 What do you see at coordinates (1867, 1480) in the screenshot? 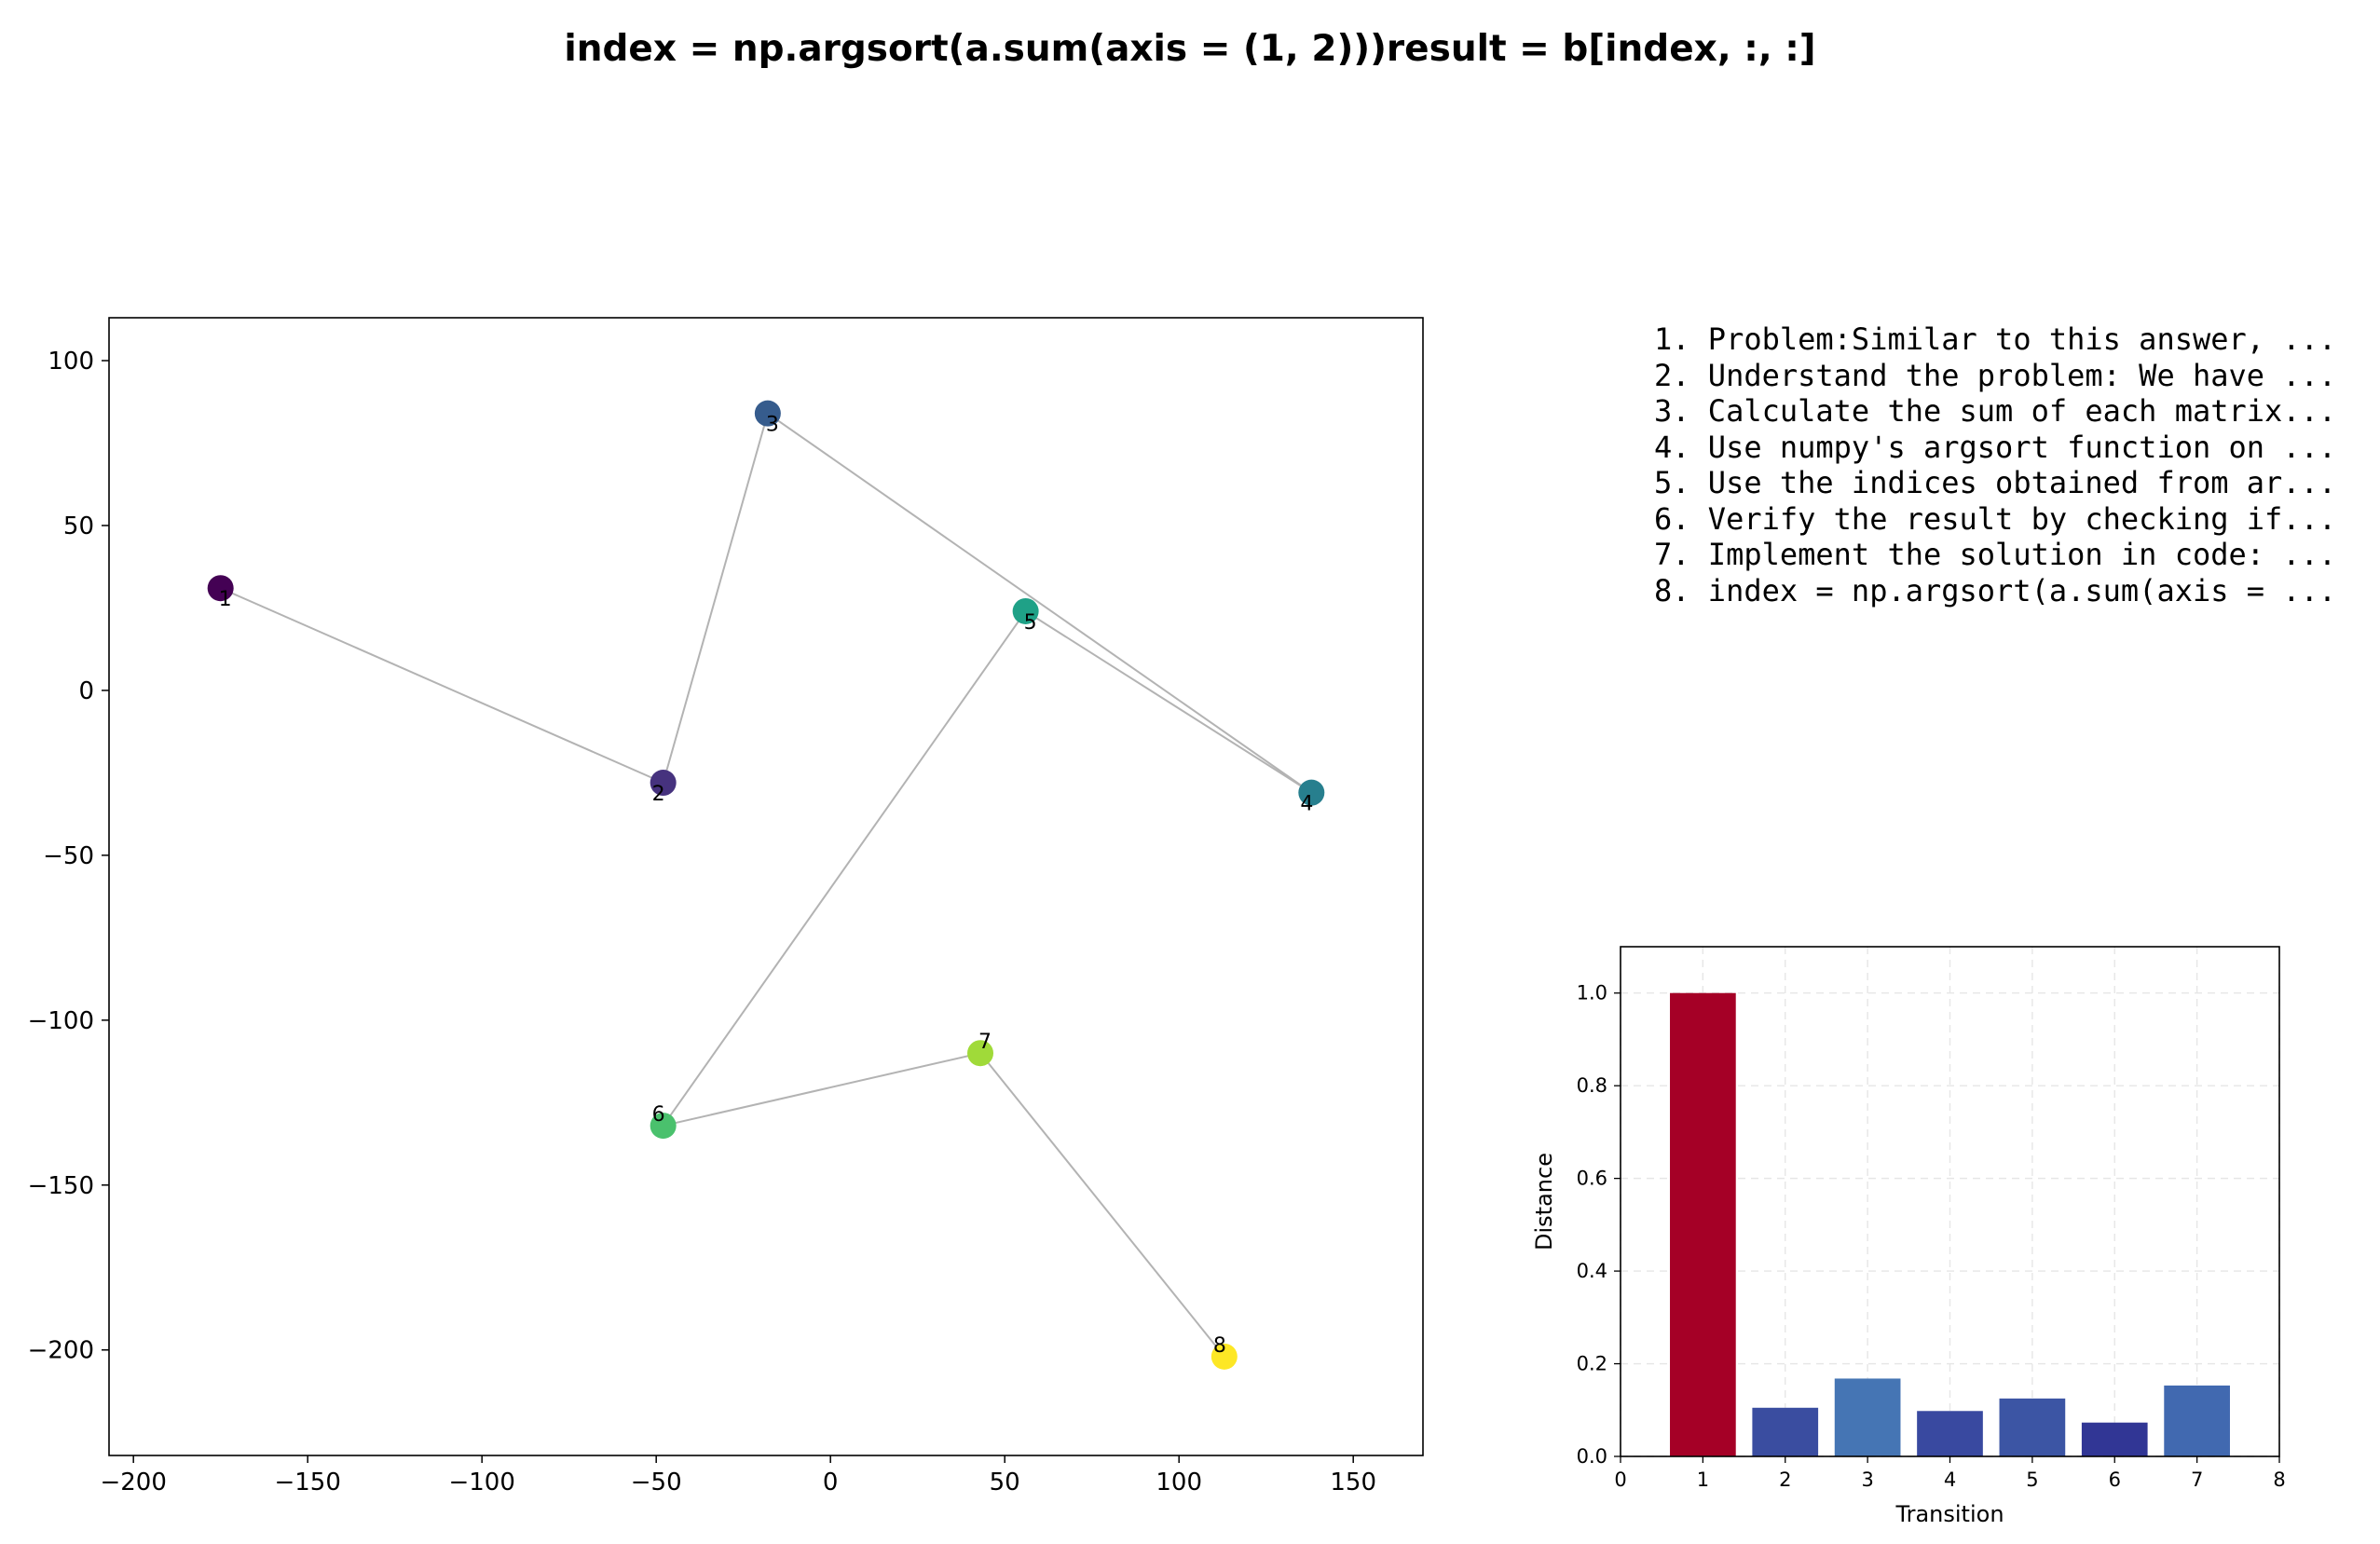
I see `x-tick-label: 3` at bounding box center [1867, 1480].